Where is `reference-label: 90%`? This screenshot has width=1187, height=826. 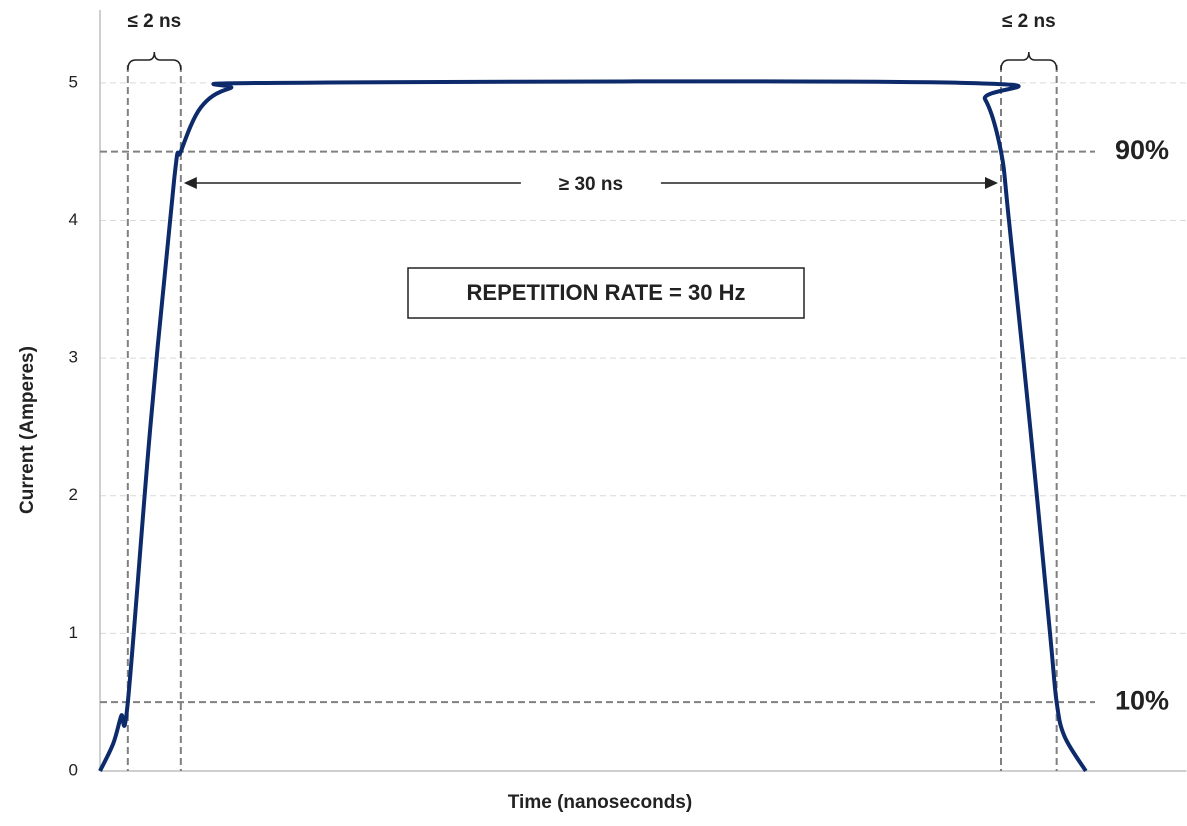
reference-label: 90% is located at coordinates (1142, 150).